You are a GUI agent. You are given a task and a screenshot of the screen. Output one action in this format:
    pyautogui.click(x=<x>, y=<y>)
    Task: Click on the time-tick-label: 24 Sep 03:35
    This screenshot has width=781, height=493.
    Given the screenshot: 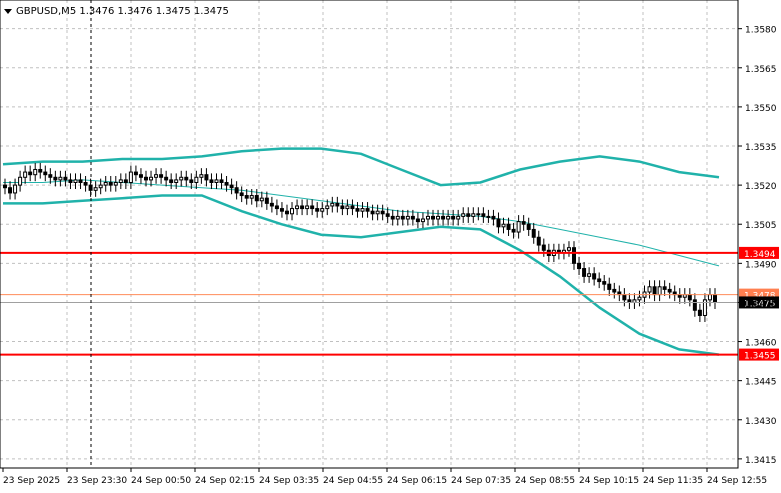 What is the action you would take?
    pyautogui.click(x=289, y=481)
    